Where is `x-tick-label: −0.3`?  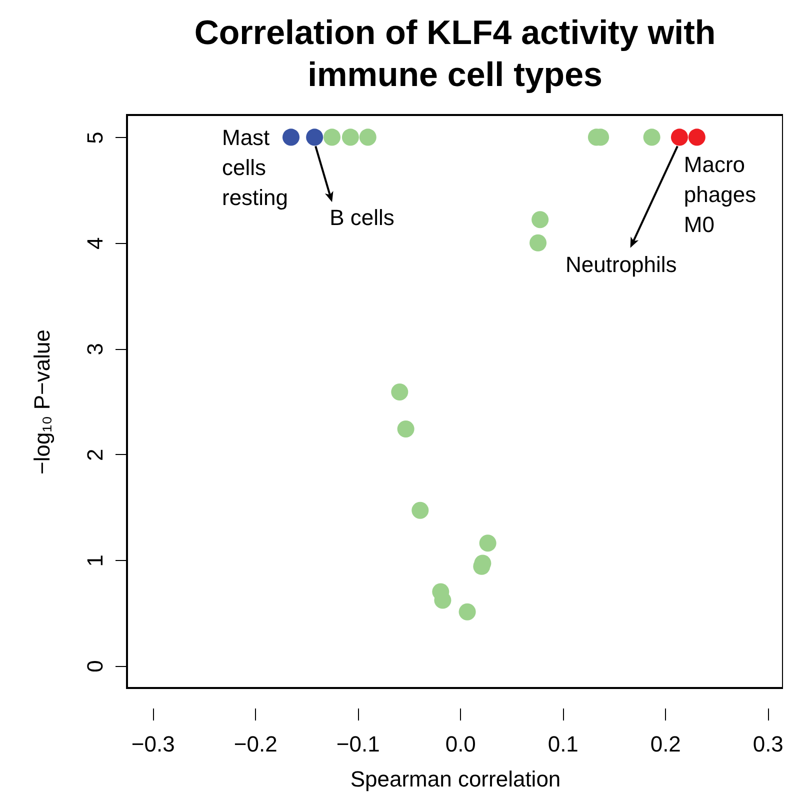 x-tick-label: −0.3 is located at coordinates (153, 744).